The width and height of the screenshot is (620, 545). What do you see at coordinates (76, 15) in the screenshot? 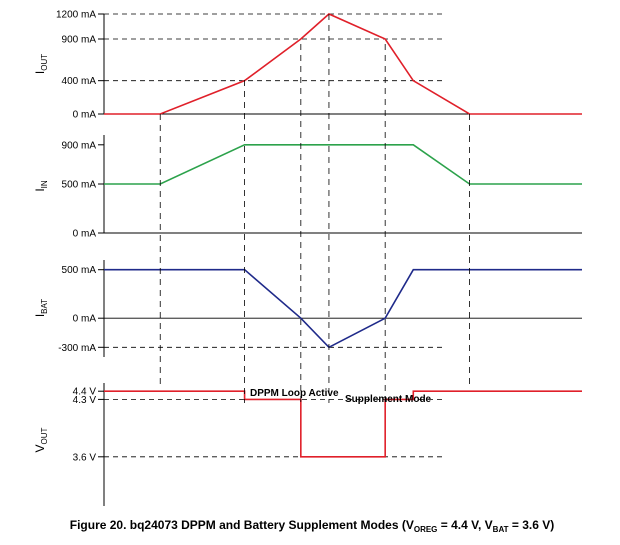
I see `panel-iout-tick-label-0: 1200 mA` at bounding box center [76, 15].